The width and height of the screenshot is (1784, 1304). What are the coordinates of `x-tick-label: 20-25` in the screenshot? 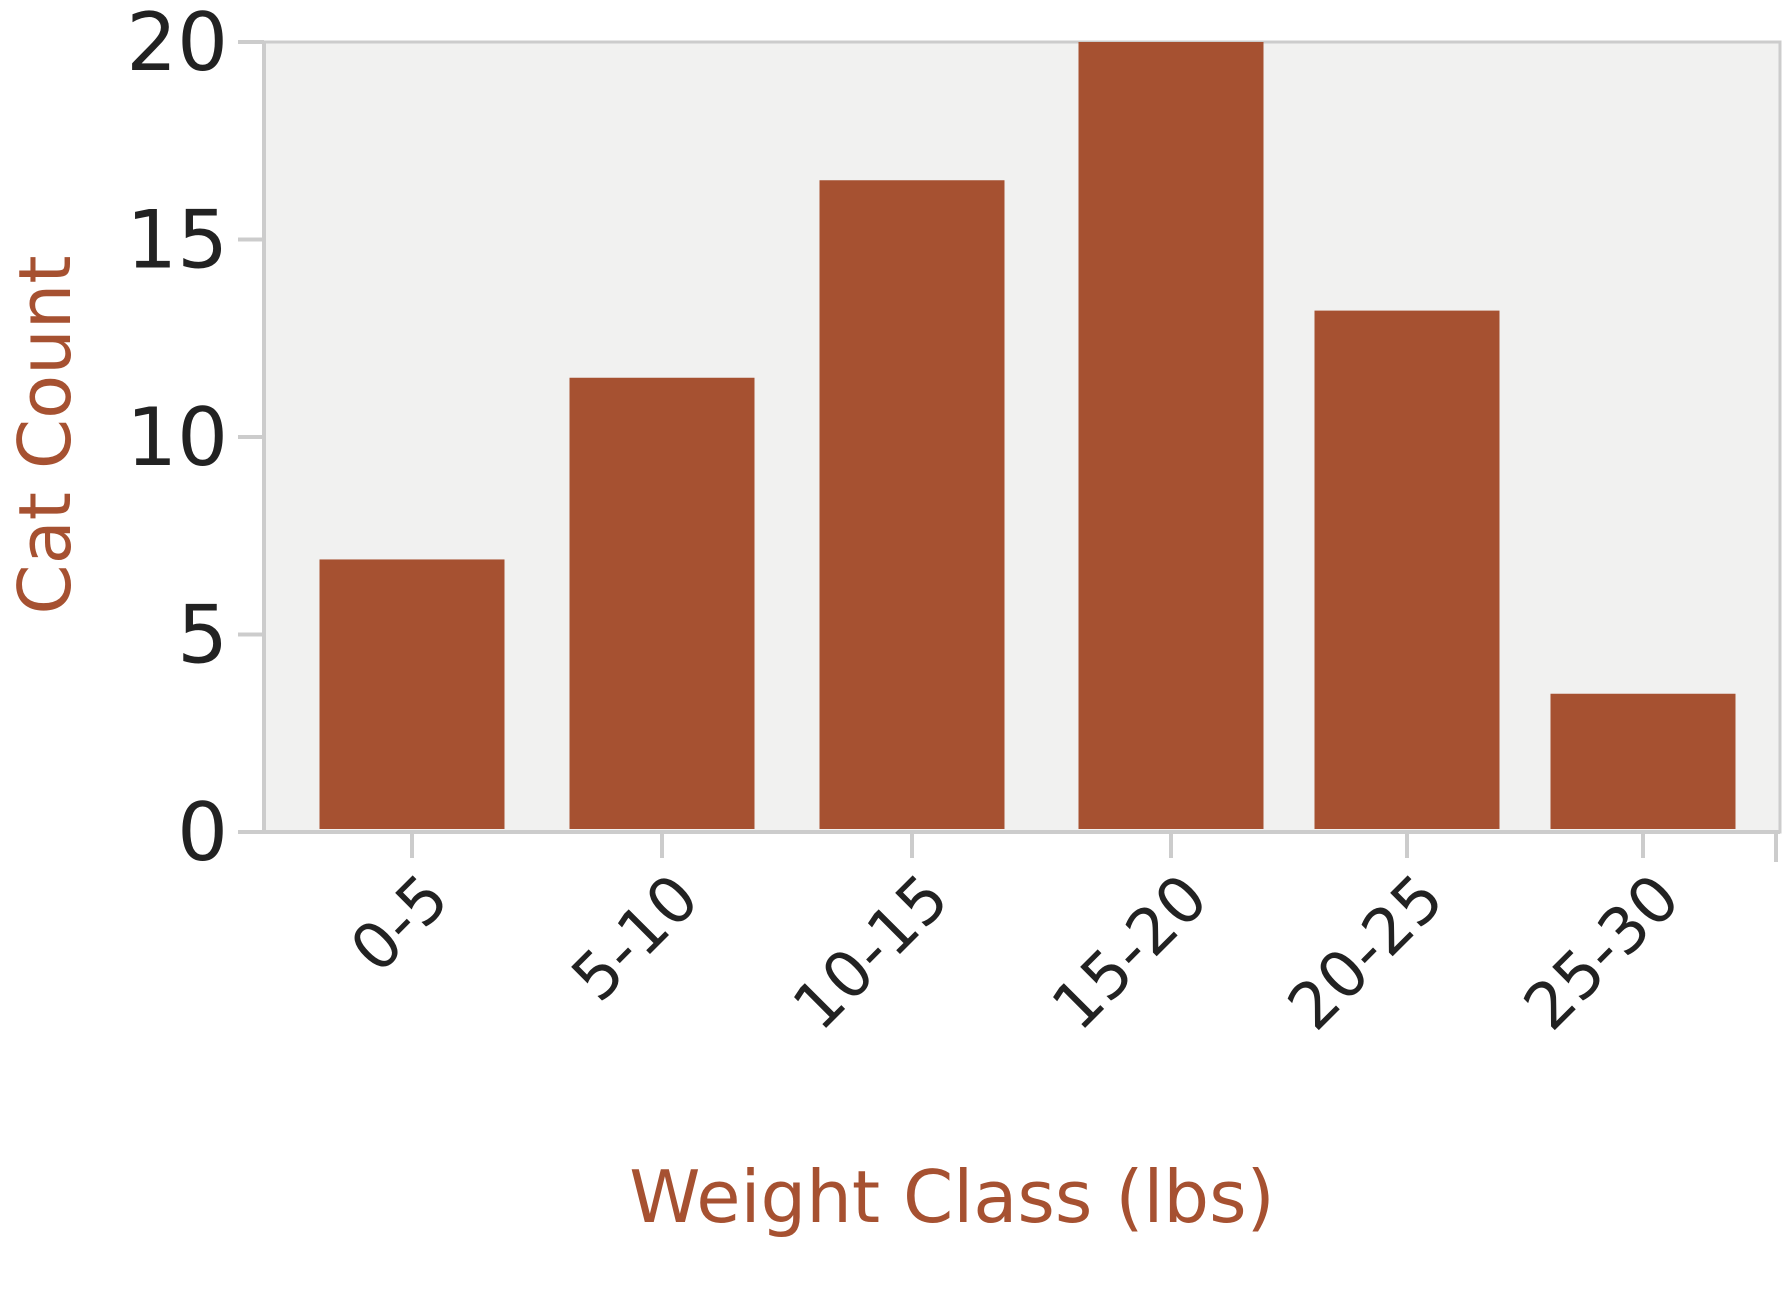 It's located at (1366, 953).